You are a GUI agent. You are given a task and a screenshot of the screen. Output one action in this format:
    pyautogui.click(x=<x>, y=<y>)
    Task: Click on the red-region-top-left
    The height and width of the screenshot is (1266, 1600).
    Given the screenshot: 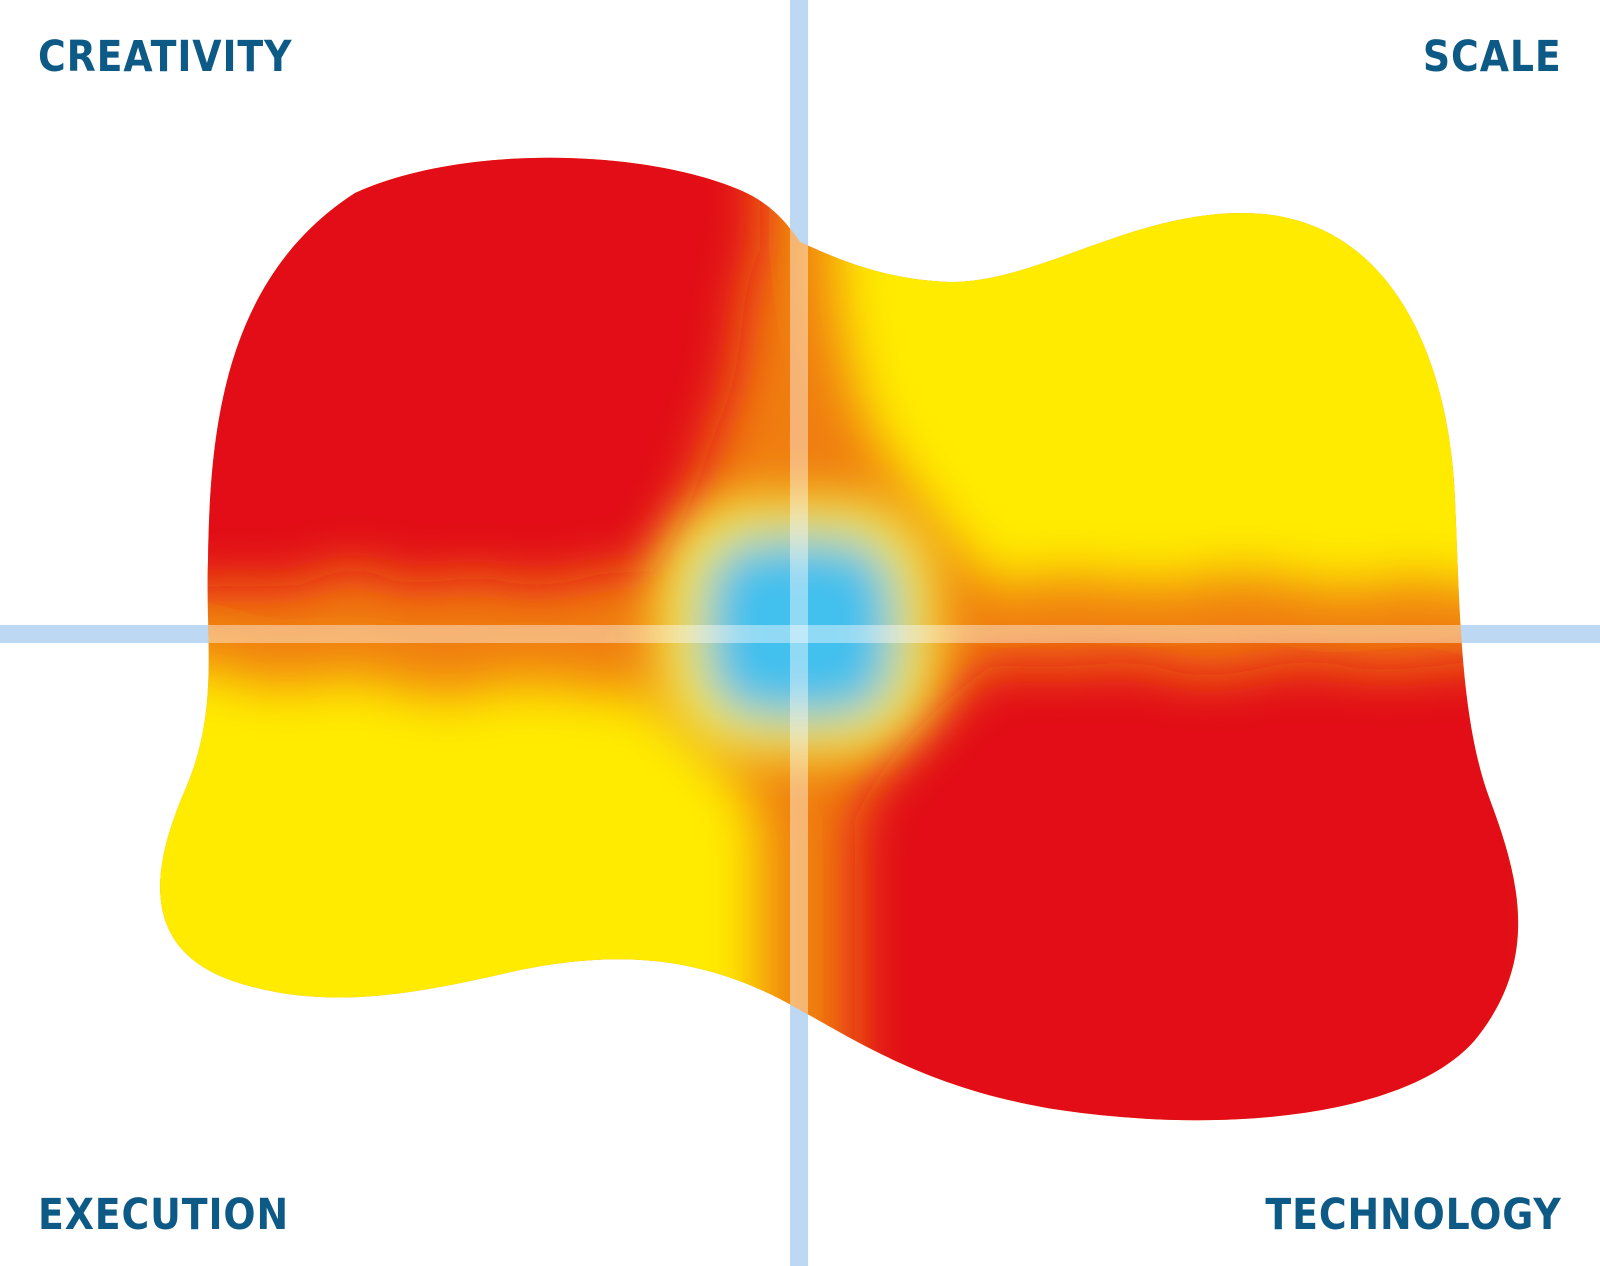 What is the action you would take?
    pyautogui.click(x=460, y=373)
    